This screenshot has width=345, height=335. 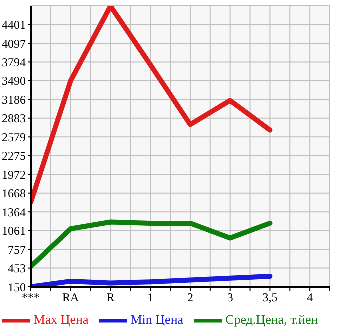 I want to click on y-tick-label: 1972, so click(x=14, y=175).